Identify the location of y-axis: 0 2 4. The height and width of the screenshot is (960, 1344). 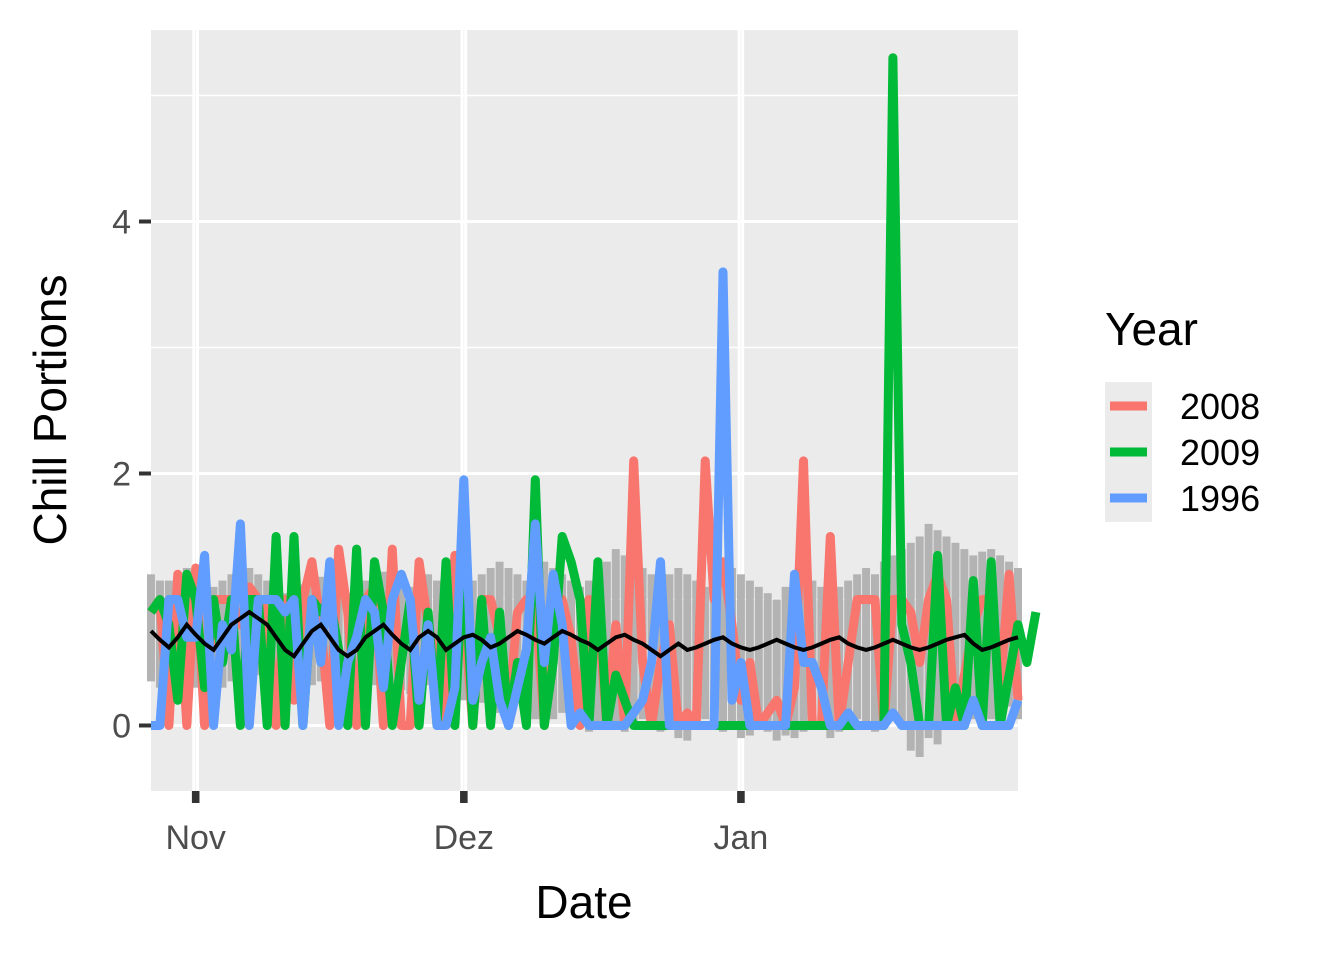
(131, 474).